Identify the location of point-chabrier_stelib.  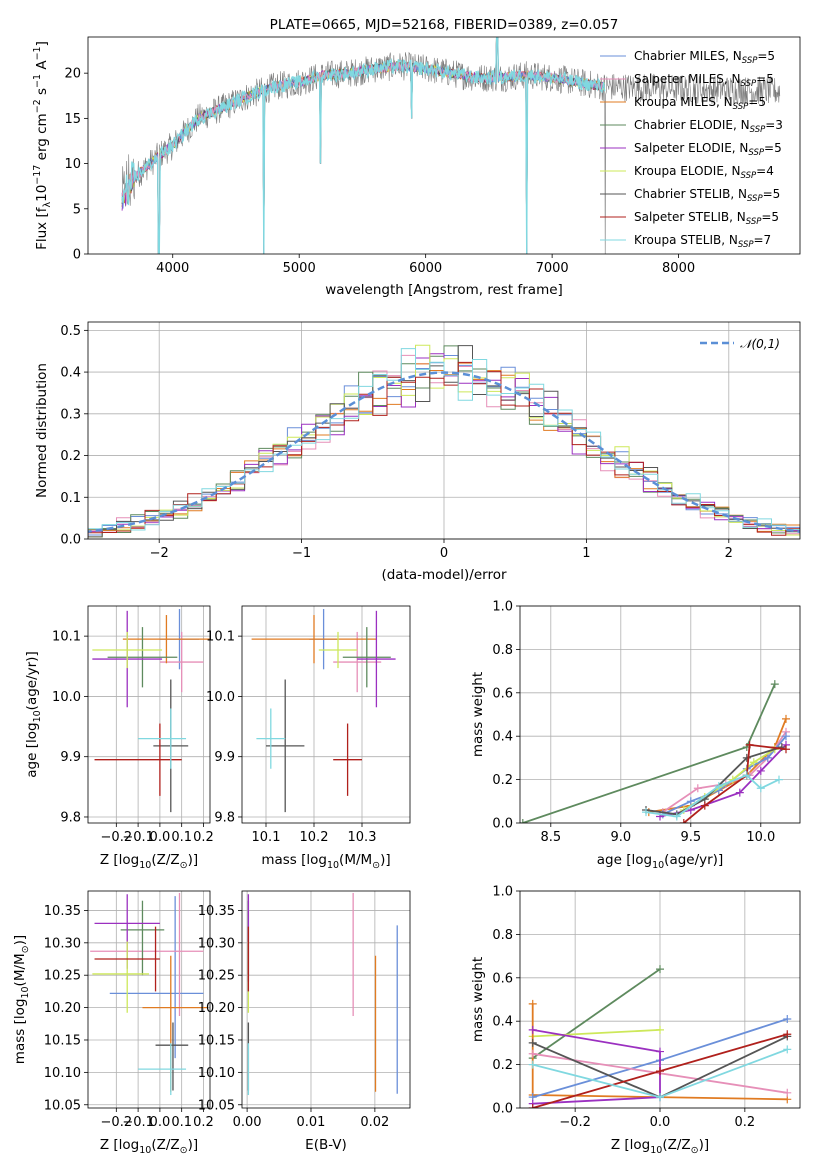
(285, 746).